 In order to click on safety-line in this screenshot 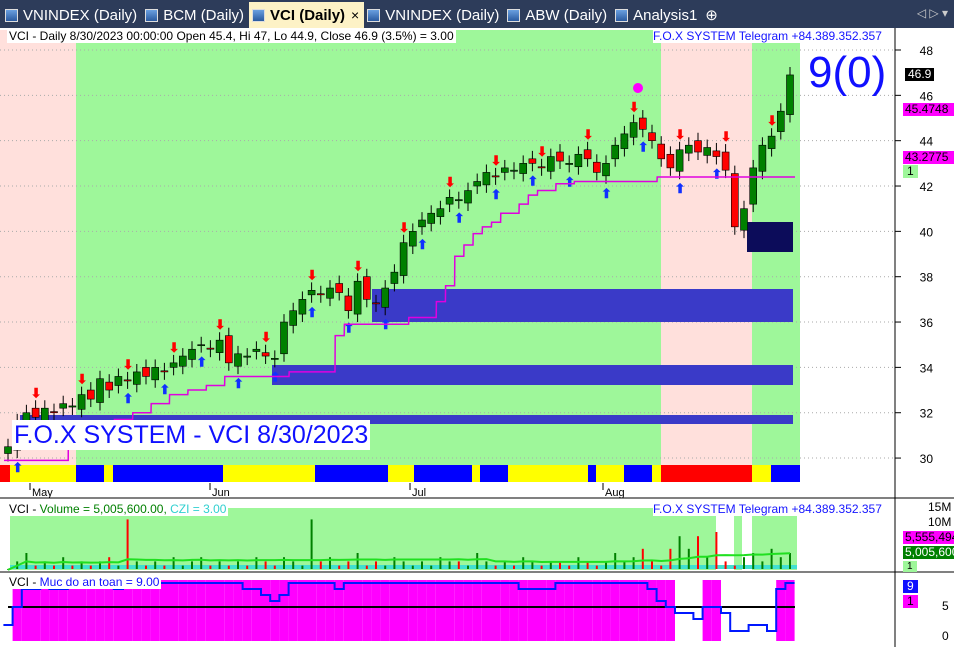, I will do `click(399, 607)`.